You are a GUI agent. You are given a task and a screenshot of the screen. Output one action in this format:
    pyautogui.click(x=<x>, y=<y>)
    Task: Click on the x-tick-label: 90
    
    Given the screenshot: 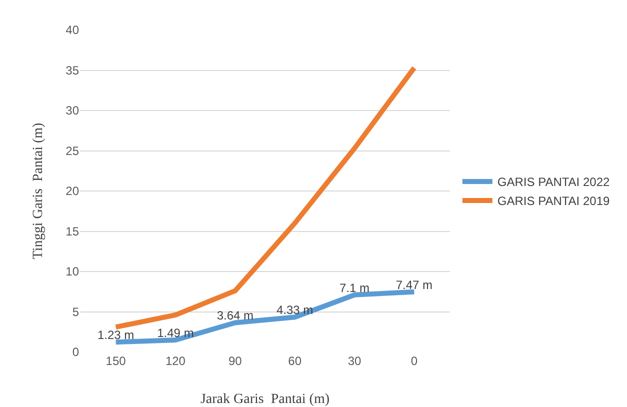 What is the action you would take?
    pyautogui.click(x=235, y=361)
    